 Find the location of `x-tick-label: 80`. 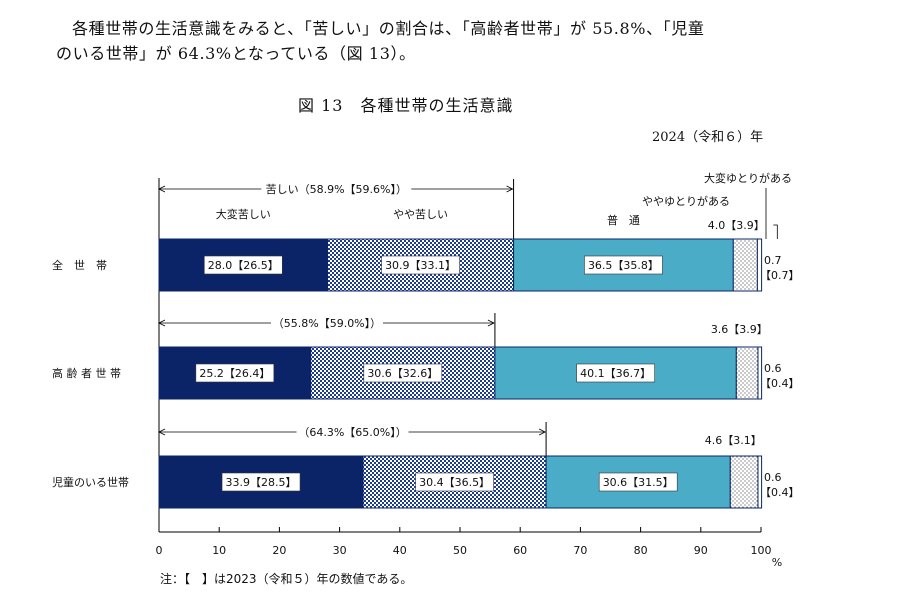

x-tick-label: 80 is located at coordinates (641, 550).